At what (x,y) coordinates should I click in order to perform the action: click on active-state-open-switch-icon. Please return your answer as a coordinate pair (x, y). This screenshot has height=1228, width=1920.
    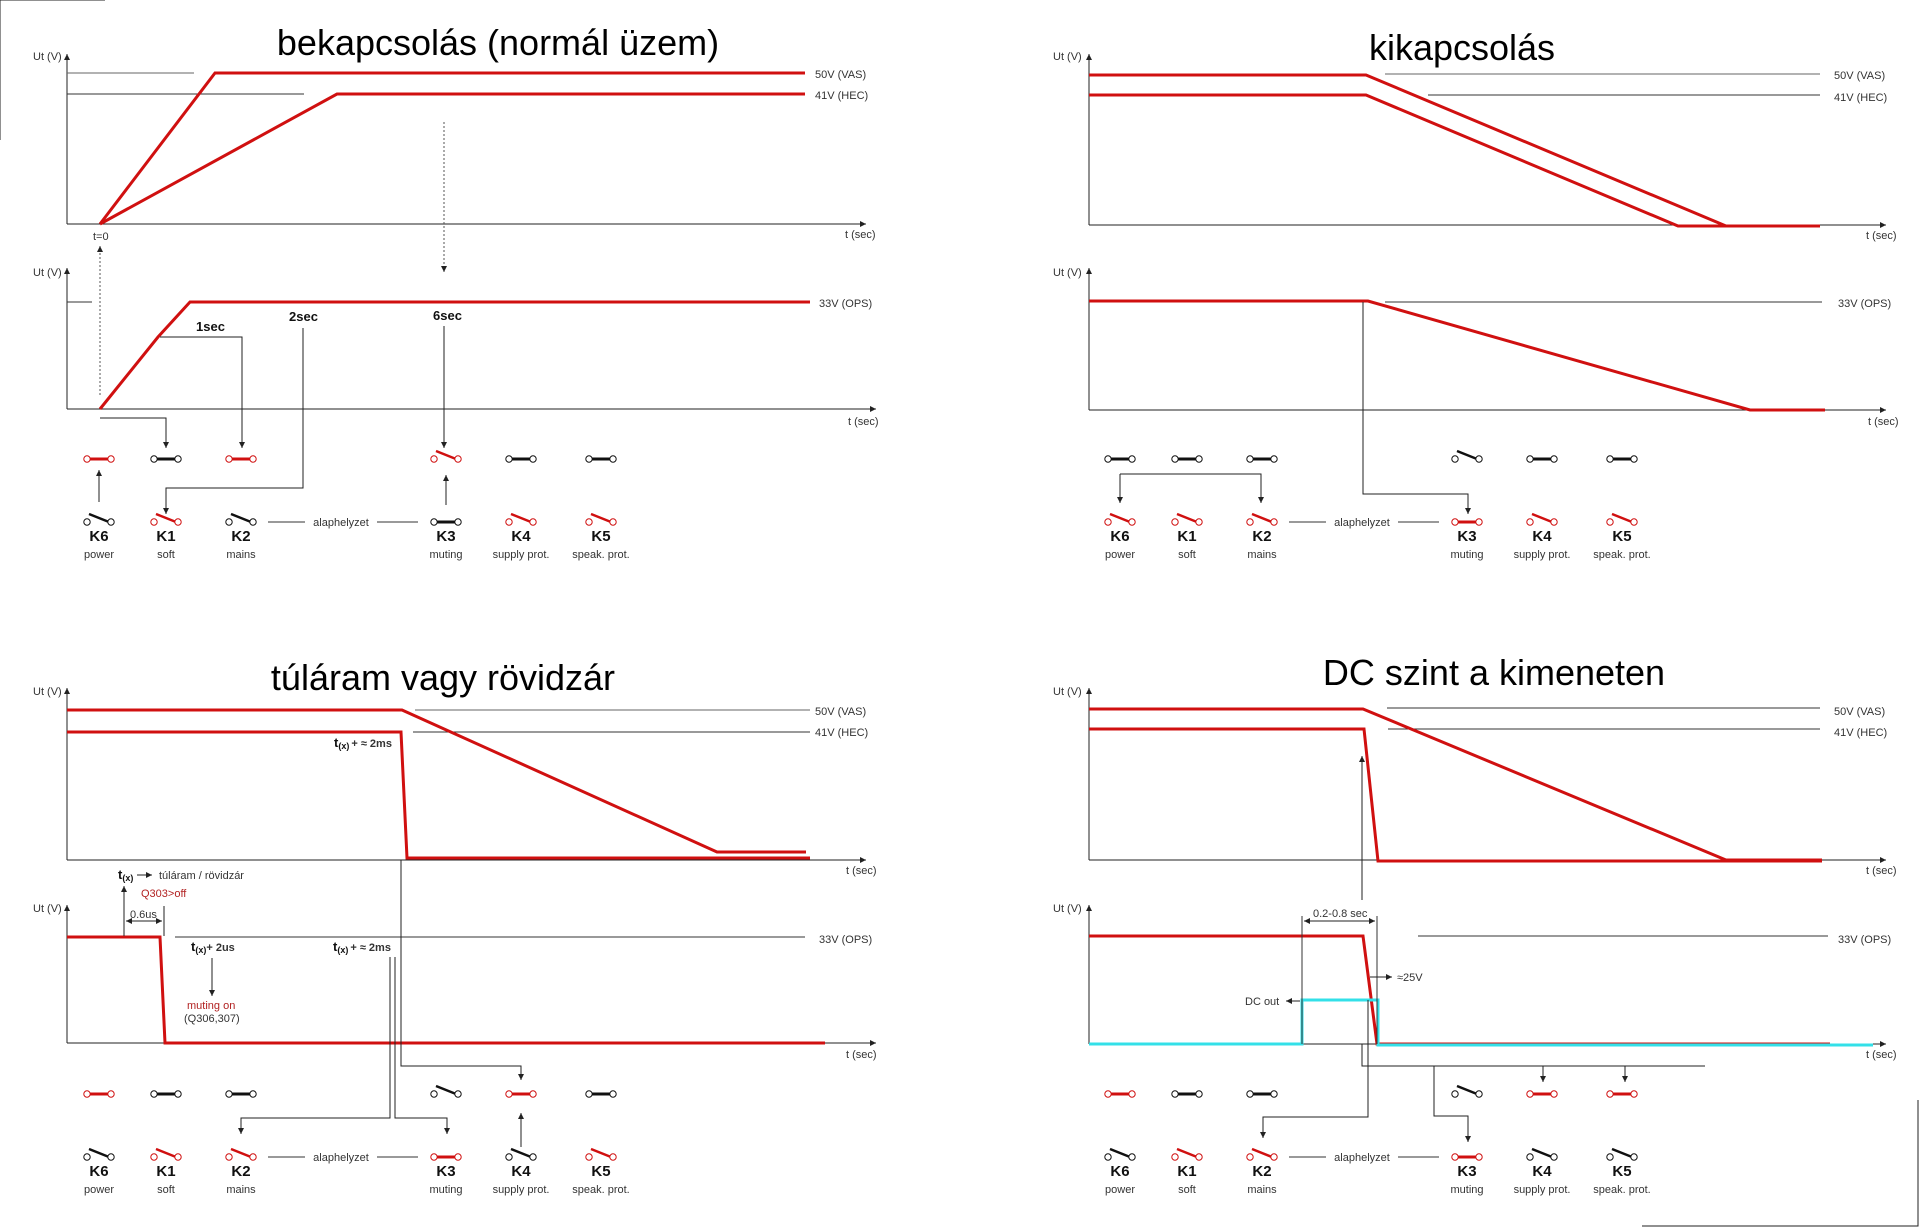
    Looking at the image, I should click on (1467, 1091).